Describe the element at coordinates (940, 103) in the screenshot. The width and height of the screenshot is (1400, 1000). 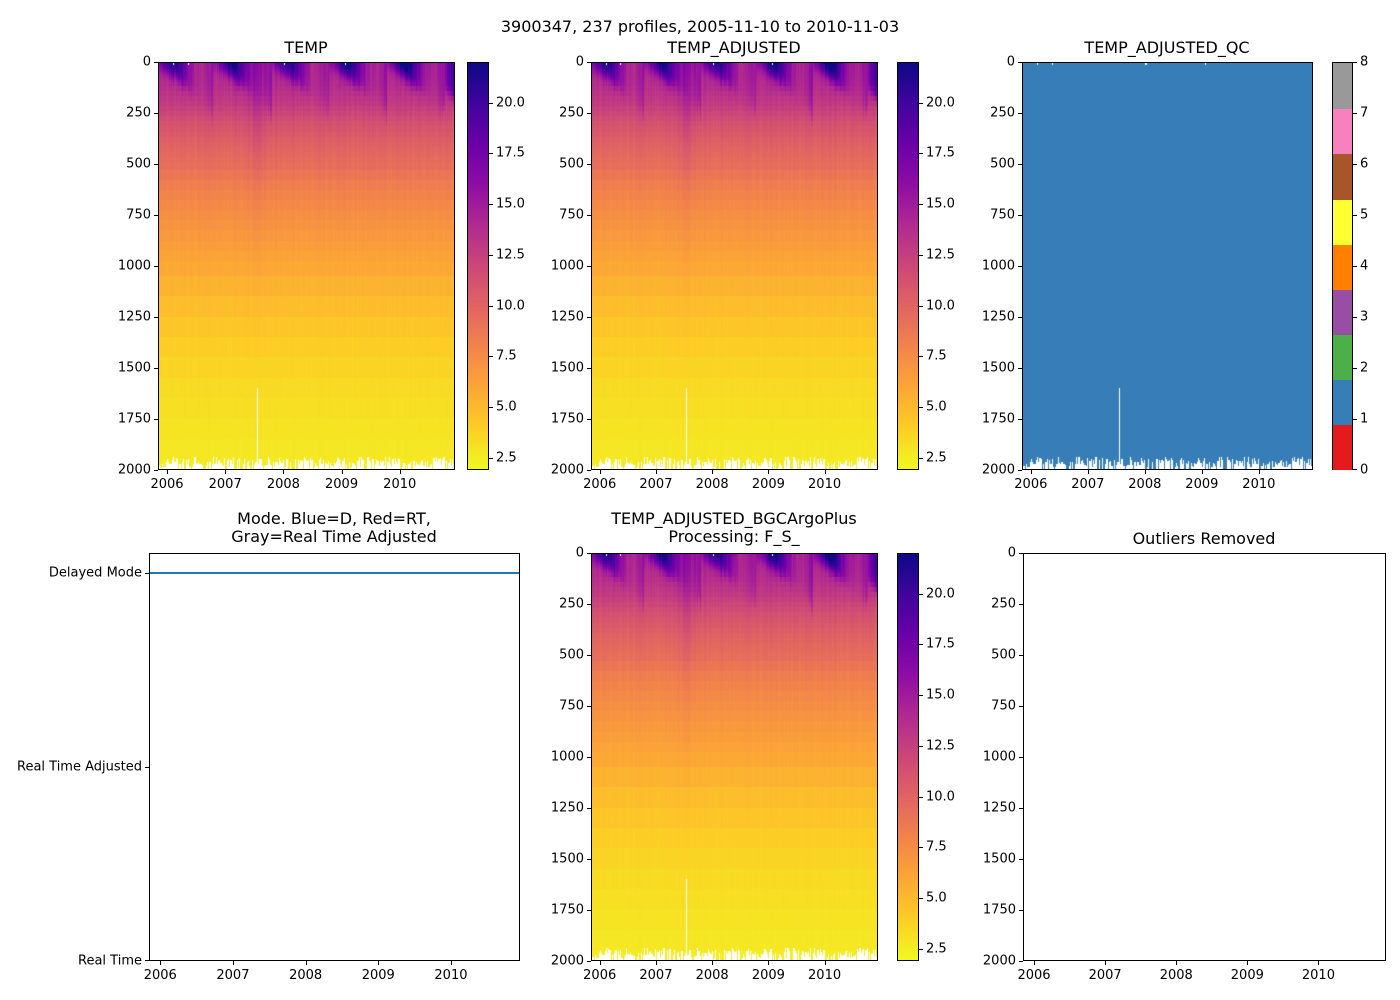
I see `colorbar-tick-label: 20.0` at that location.